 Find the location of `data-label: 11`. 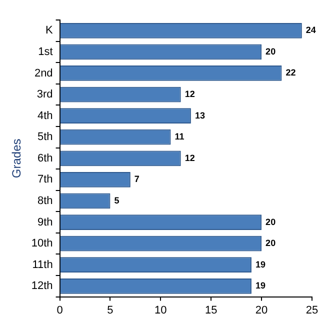

data-label: 11 is located at coordinates (179, 137).